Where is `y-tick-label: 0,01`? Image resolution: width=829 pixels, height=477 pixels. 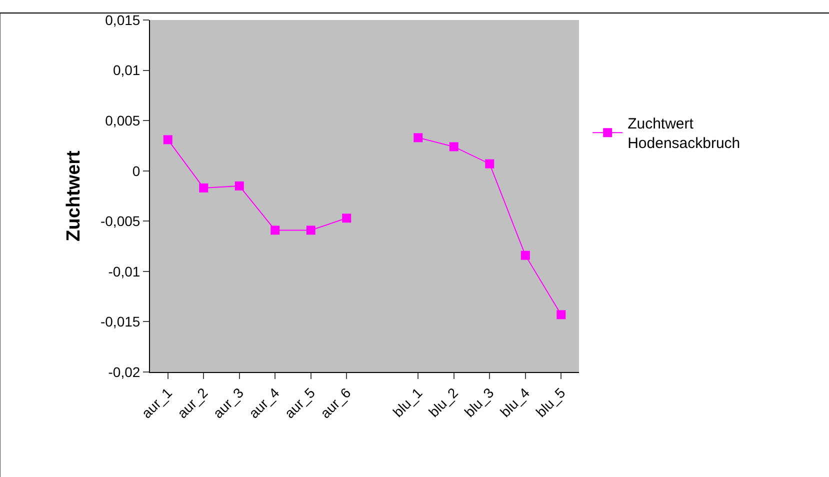
y-tick-label: 0,01 is located at coordinates (126, 70).